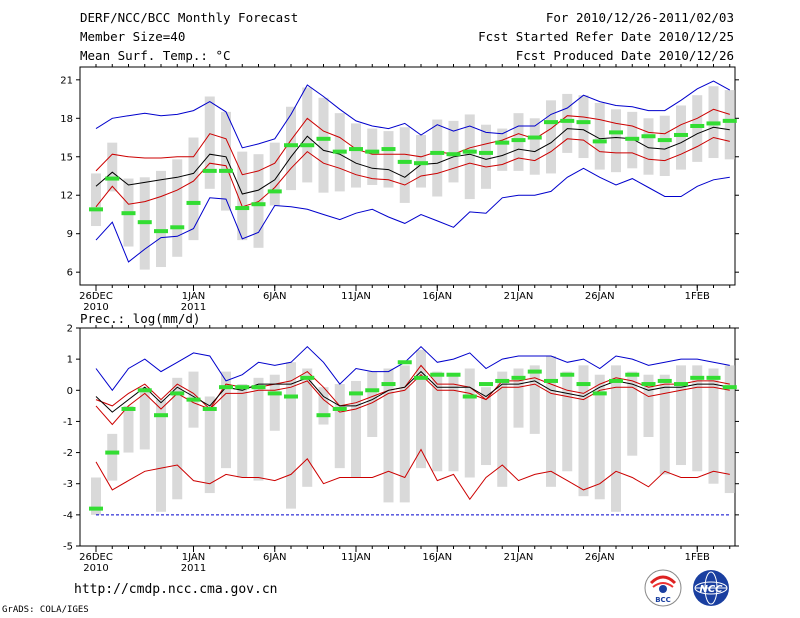  I want to click on temp-ytick-label: 15, so click(66, 157).